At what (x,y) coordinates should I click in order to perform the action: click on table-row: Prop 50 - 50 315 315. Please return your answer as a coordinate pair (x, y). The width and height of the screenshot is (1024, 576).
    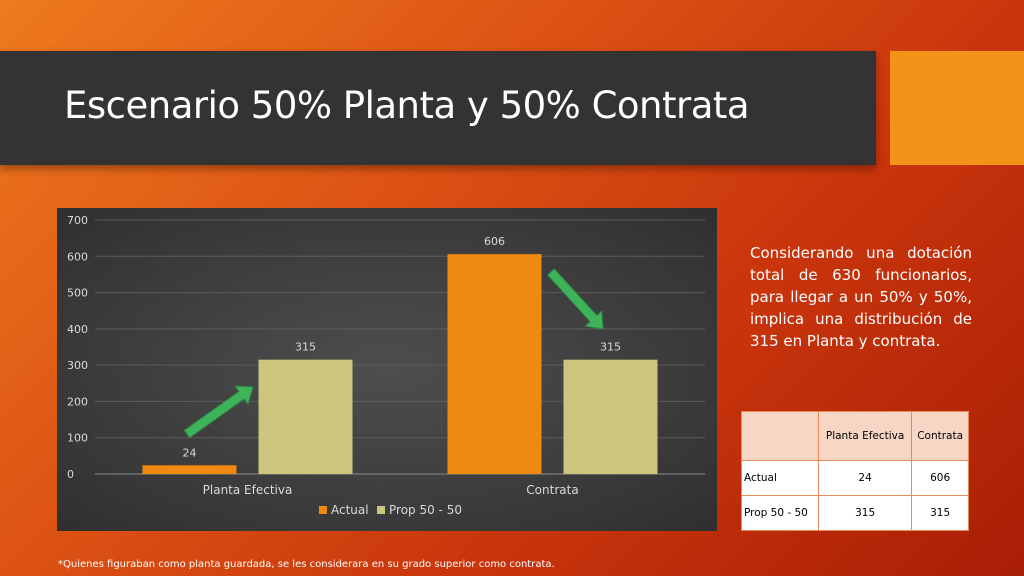
    Looking at the image, I should click on (855, 513).